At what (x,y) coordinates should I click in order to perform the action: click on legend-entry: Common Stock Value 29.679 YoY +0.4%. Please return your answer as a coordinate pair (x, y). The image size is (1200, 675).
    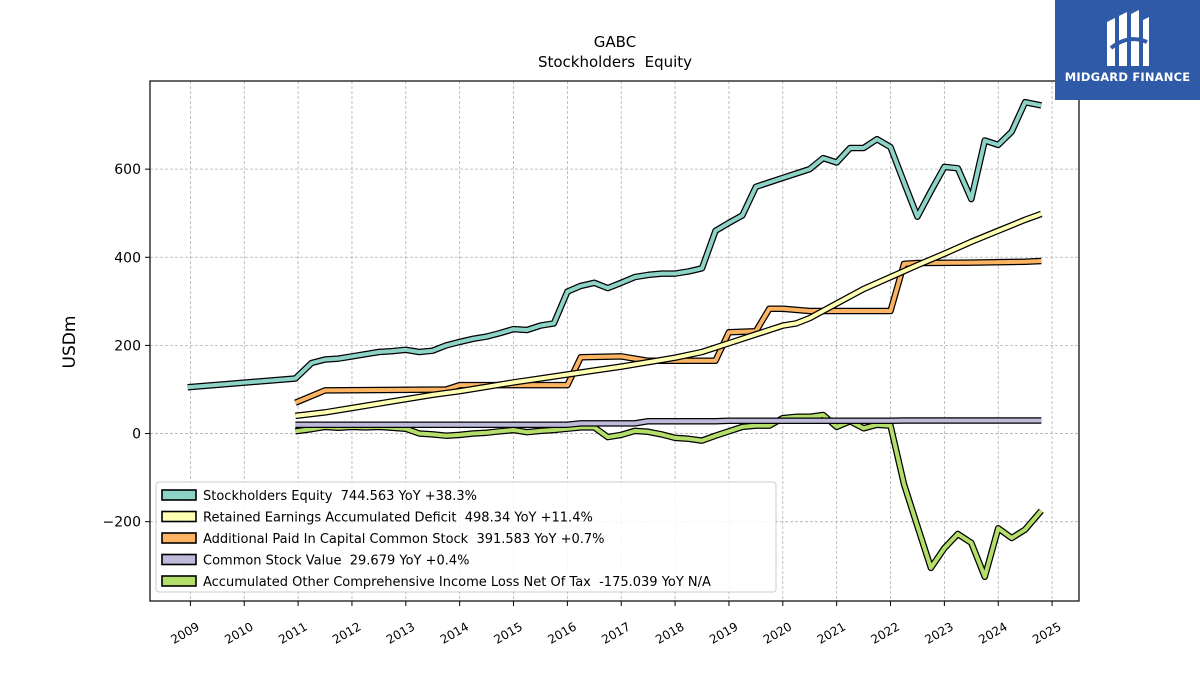
    Looking at the image, I should click on (336, 561).